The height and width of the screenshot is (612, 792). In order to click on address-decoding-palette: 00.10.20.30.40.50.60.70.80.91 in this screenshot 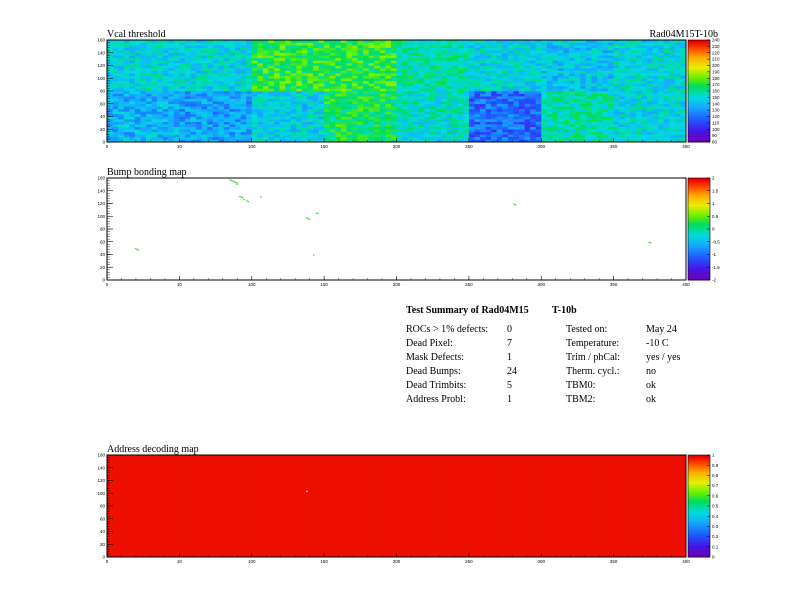, I will do `click(703, 506)`.